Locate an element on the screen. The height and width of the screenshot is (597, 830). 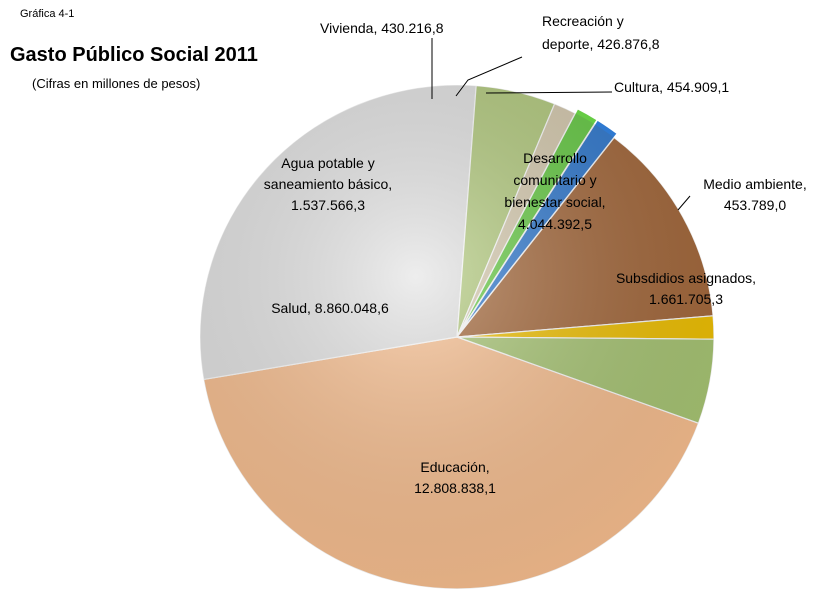
slice-label: Vivienda, 430.216,8 is located at coordinates (382, 28).